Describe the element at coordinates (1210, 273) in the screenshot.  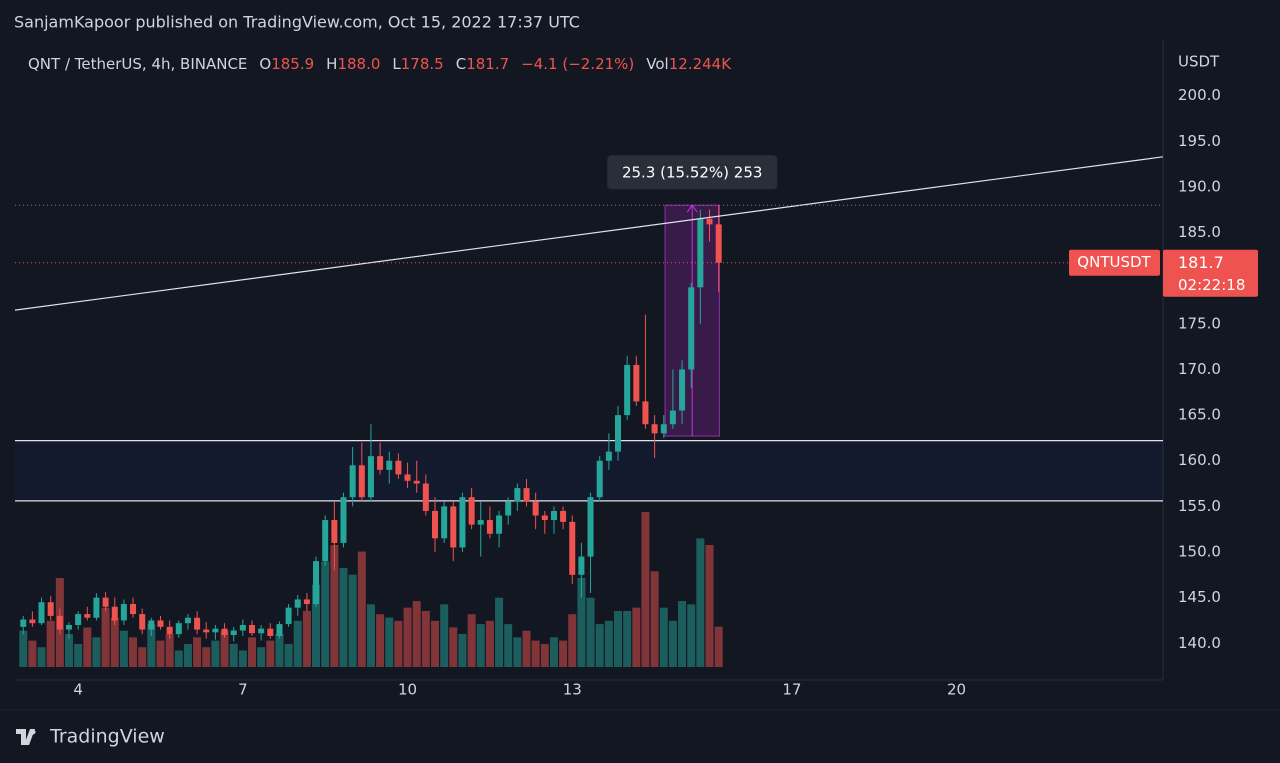
I see `price-box` at that location.